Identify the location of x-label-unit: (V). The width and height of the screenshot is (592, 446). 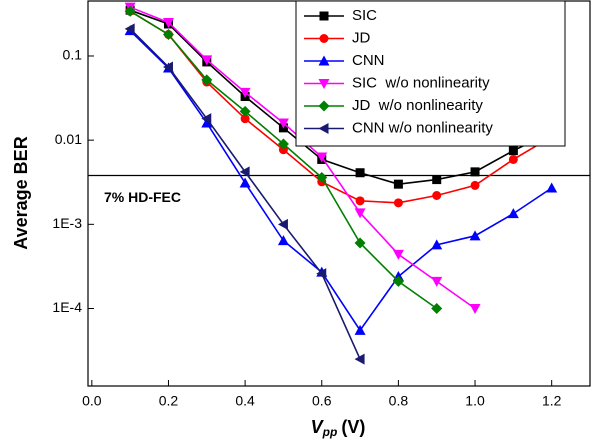
(353, 427).